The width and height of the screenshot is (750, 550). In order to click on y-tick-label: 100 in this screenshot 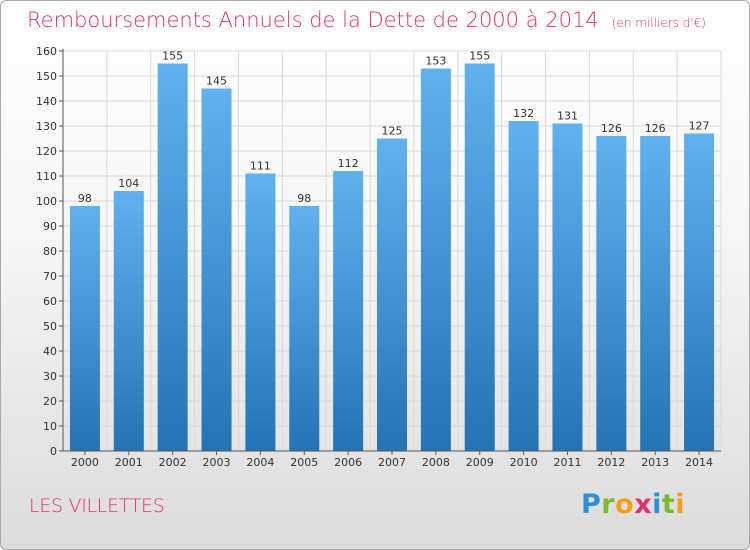, I will do `click(46, 201)`.